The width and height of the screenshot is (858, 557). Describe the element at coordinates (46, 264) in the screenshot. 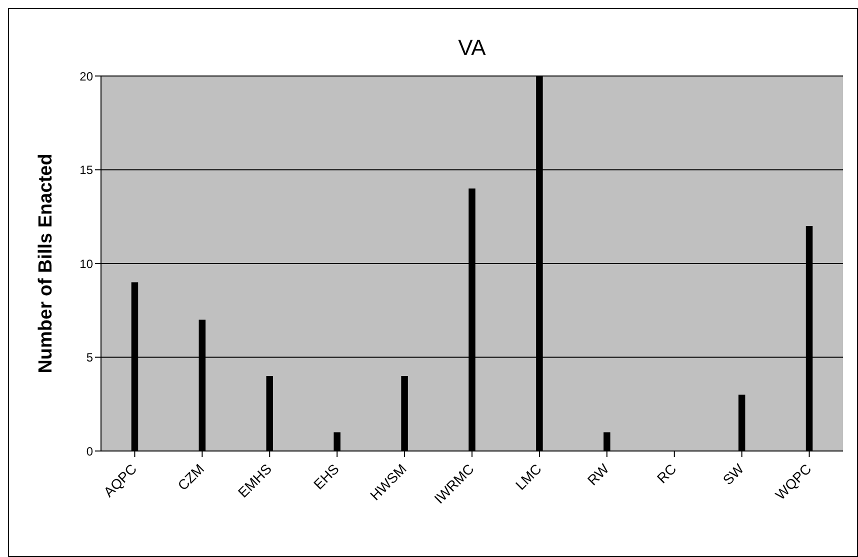

I see `y-axis-title: Number of Bills Enacted` at that location.